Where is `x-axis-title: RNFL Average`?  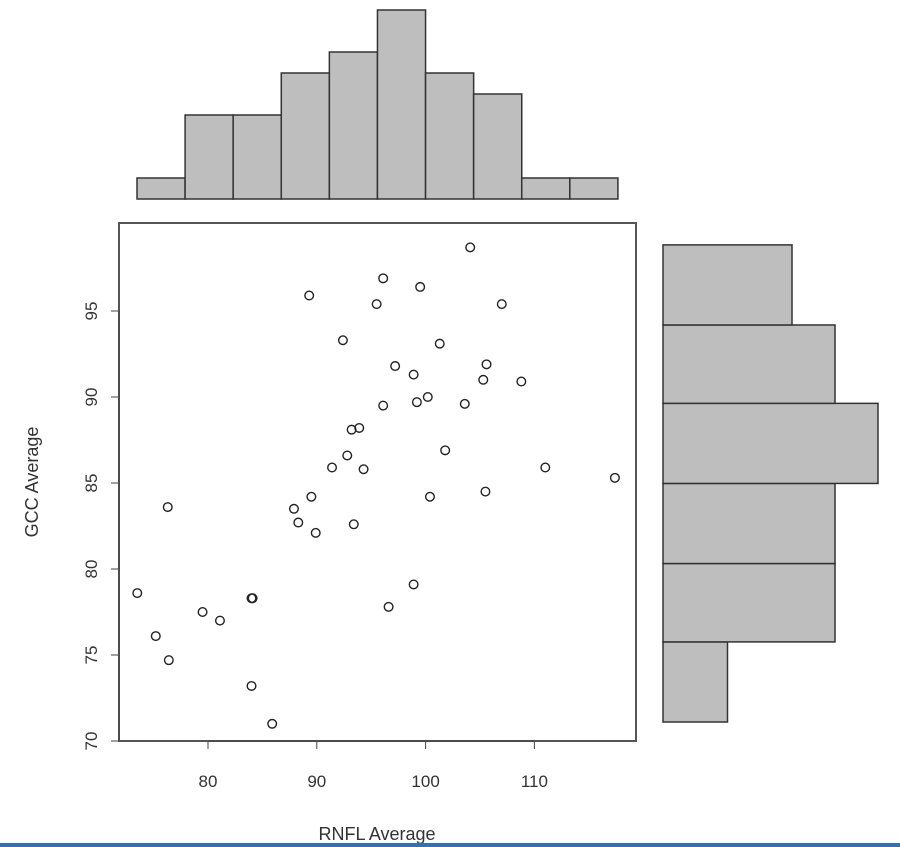 x-axis-title: RNFL Average is located at coordinates (376, 834).